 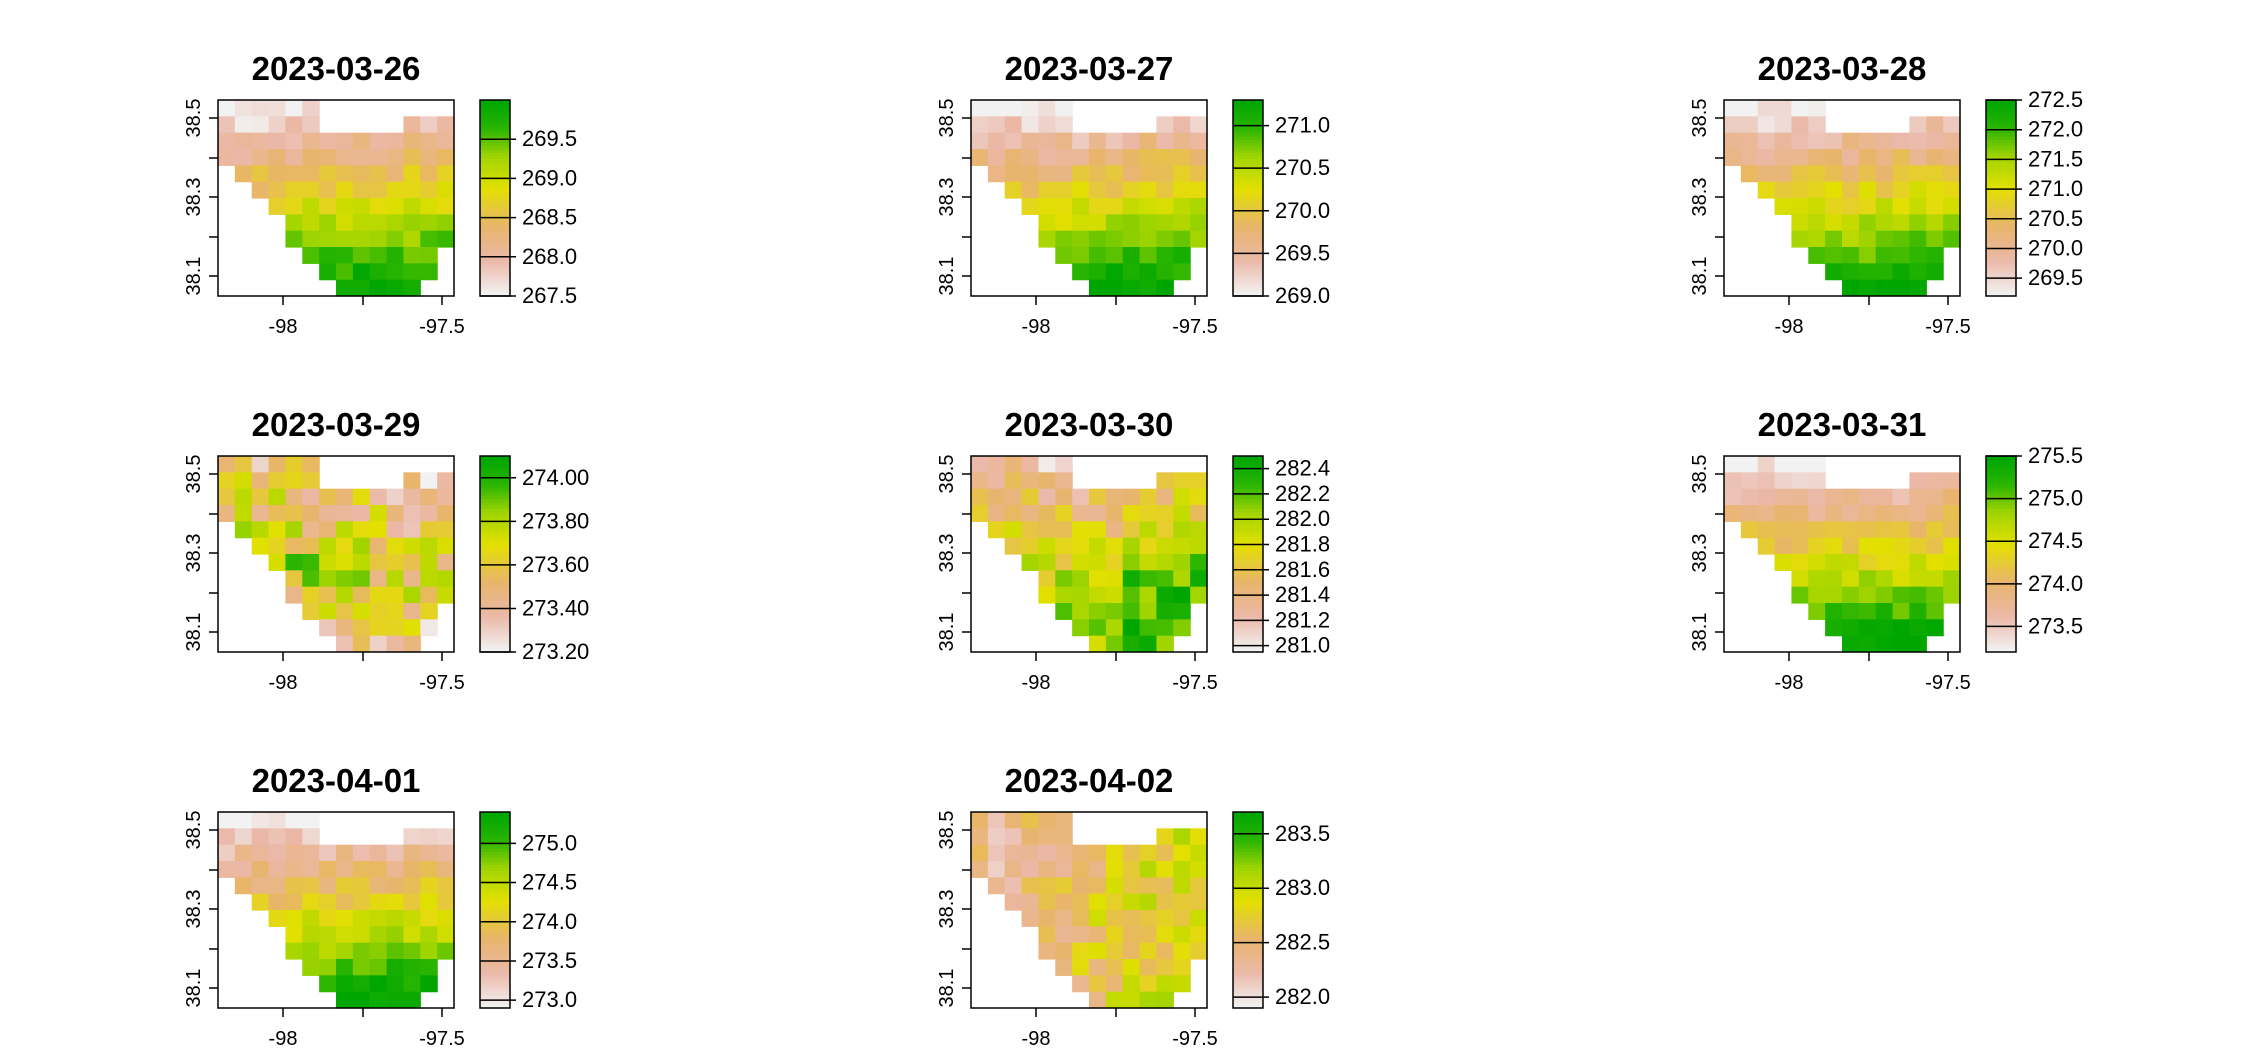 What do you see at coordinates (194, 276) in the screenshot?
I see `y-tick-label: 38.1` at bounding box center [194, 276].